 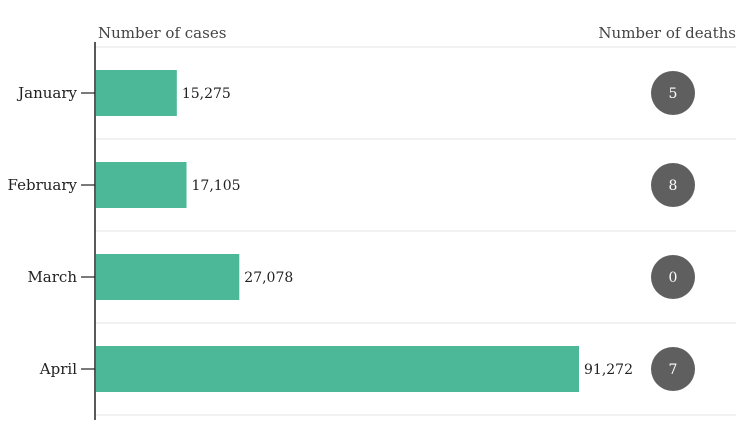 What do you see at coordinates (673, 231) in the screenshot?
I see `death-bubbles: 5 8 0 7` at bounding box center [673, 231].